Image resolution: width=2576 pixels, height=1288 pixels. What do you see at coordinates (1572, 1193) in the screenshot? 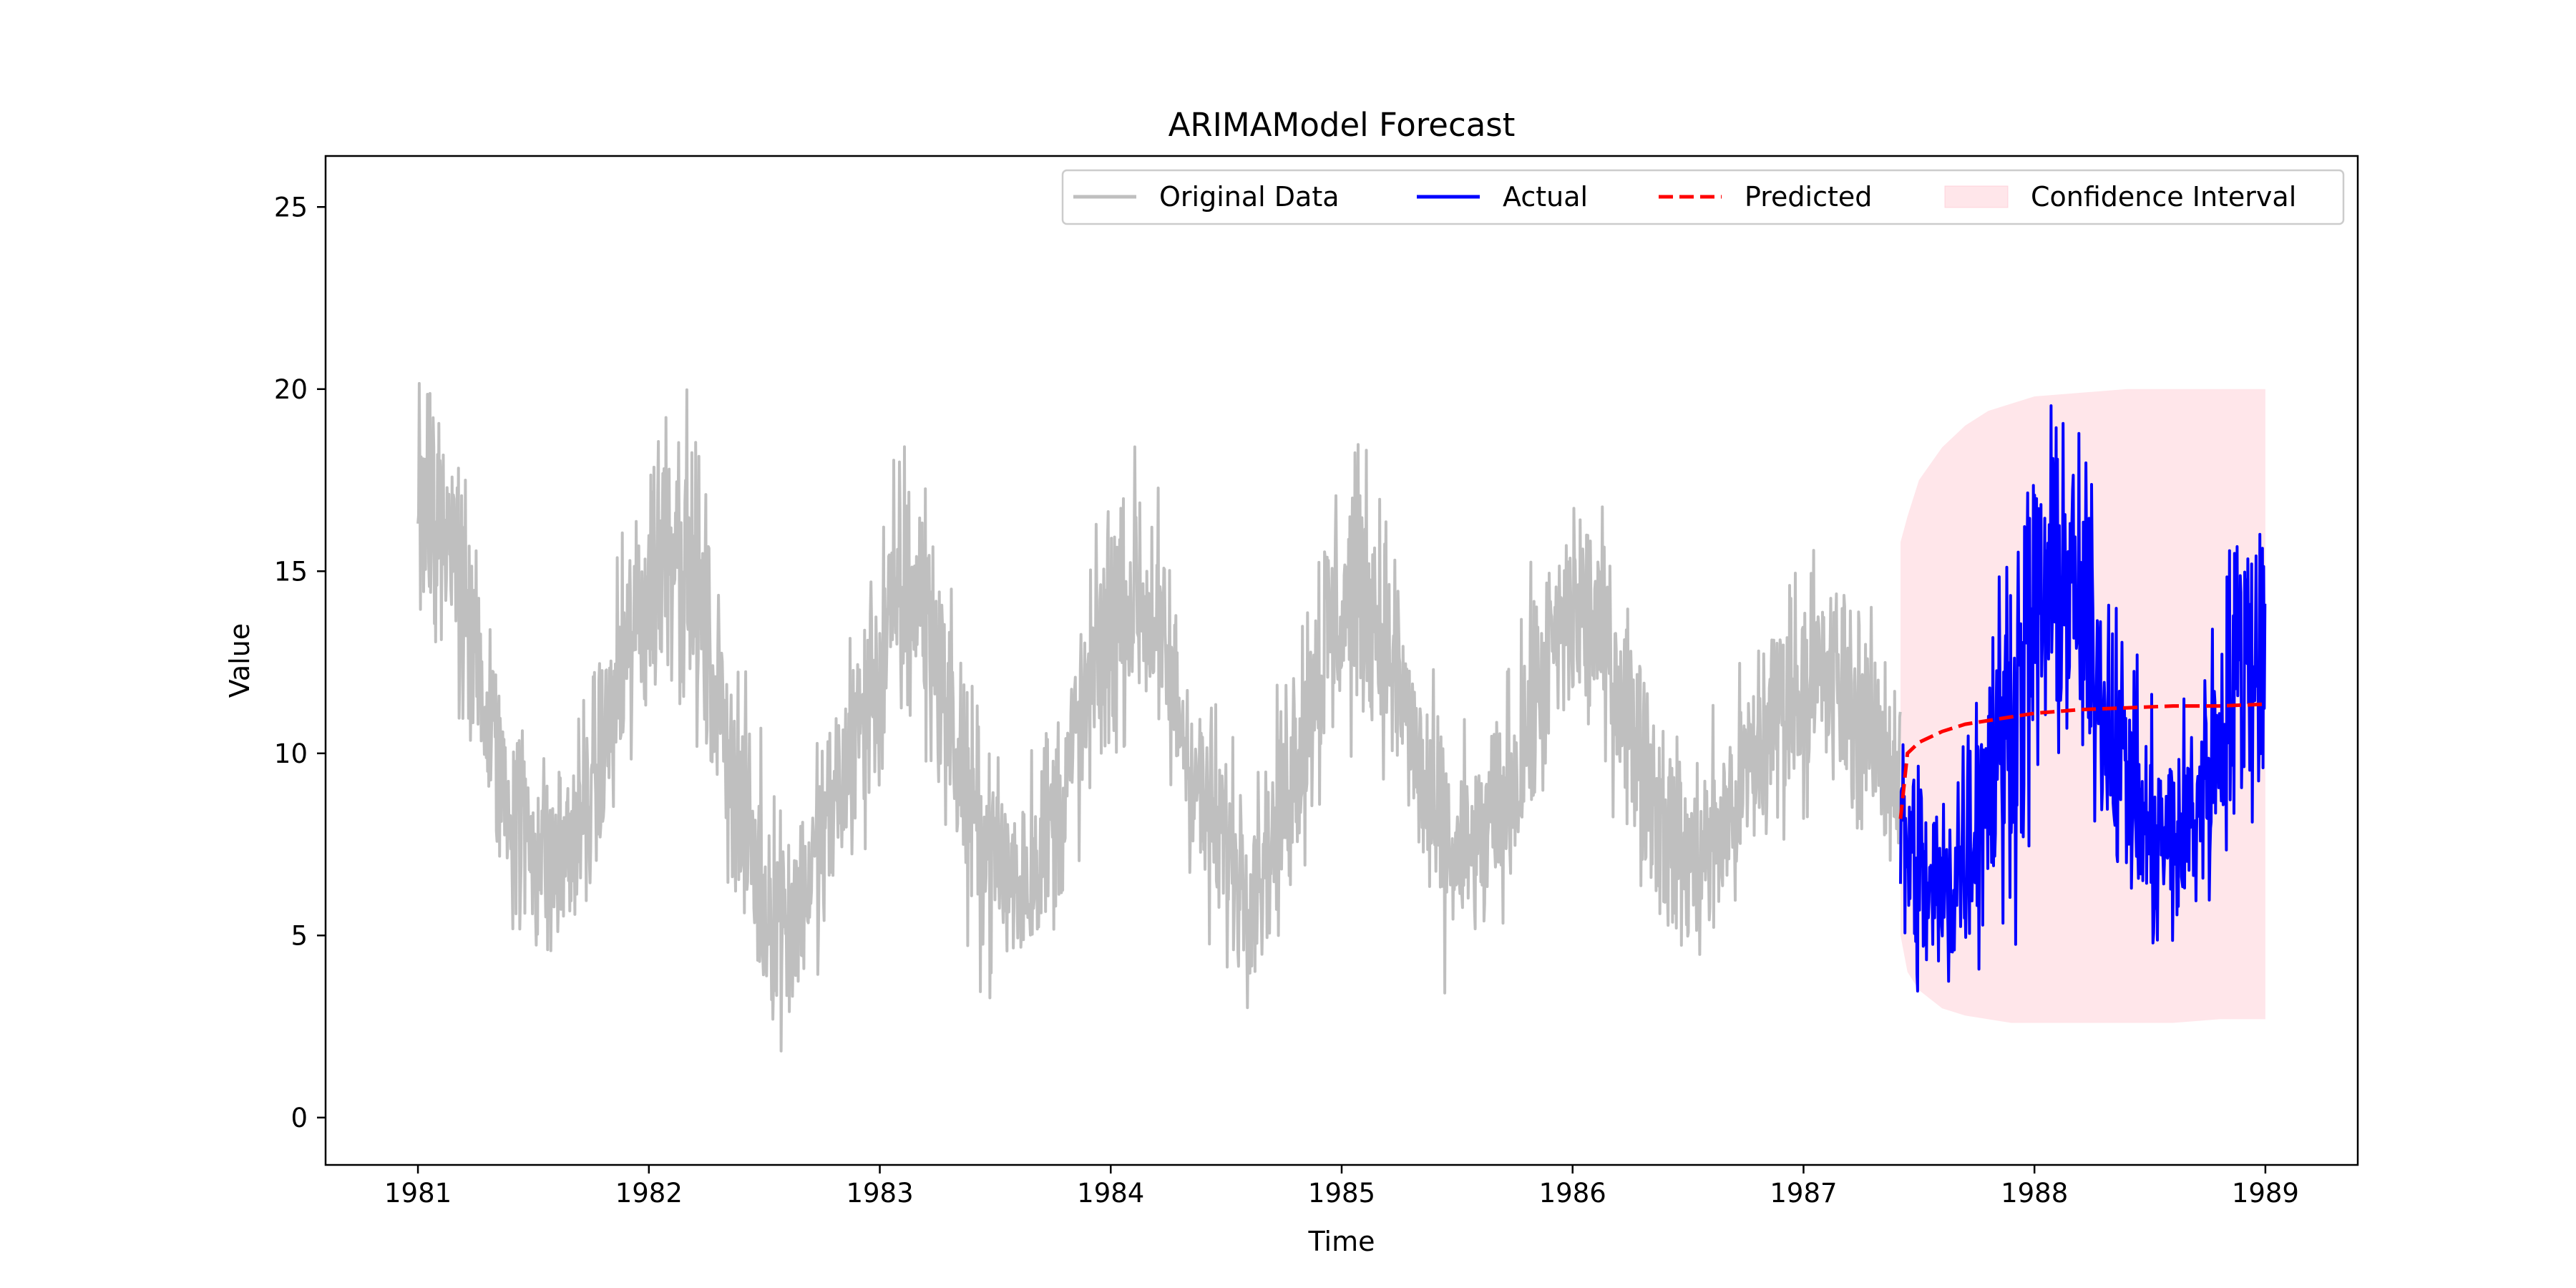
I see `x-tick-label: 1986` at bounding box center [1572, 1193].